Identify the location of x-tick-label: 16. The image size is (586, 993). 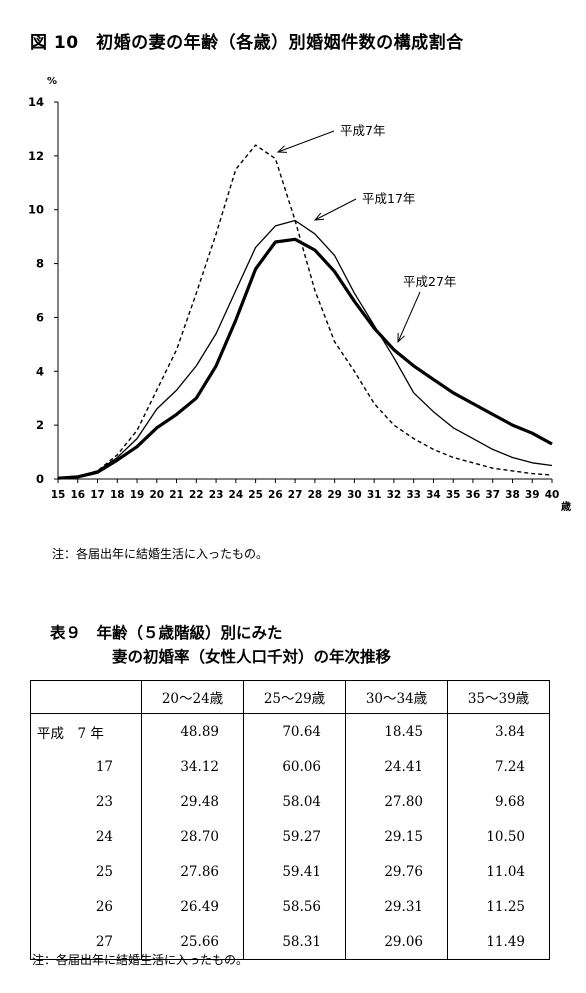
(77, 495).